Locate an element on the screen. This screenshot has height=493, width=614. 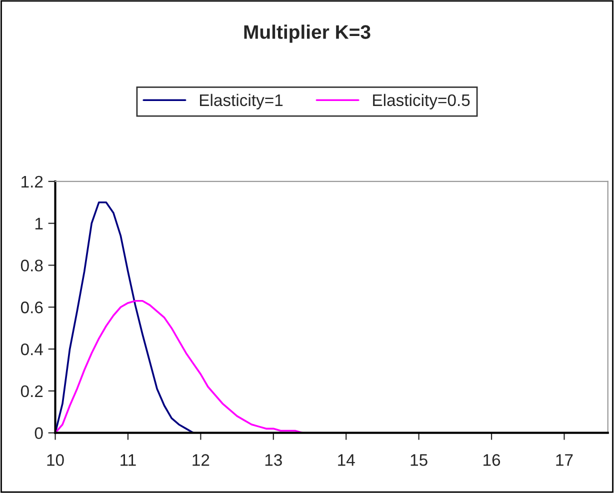
y-tick-label: 1 is located at coordinates (39, 224).